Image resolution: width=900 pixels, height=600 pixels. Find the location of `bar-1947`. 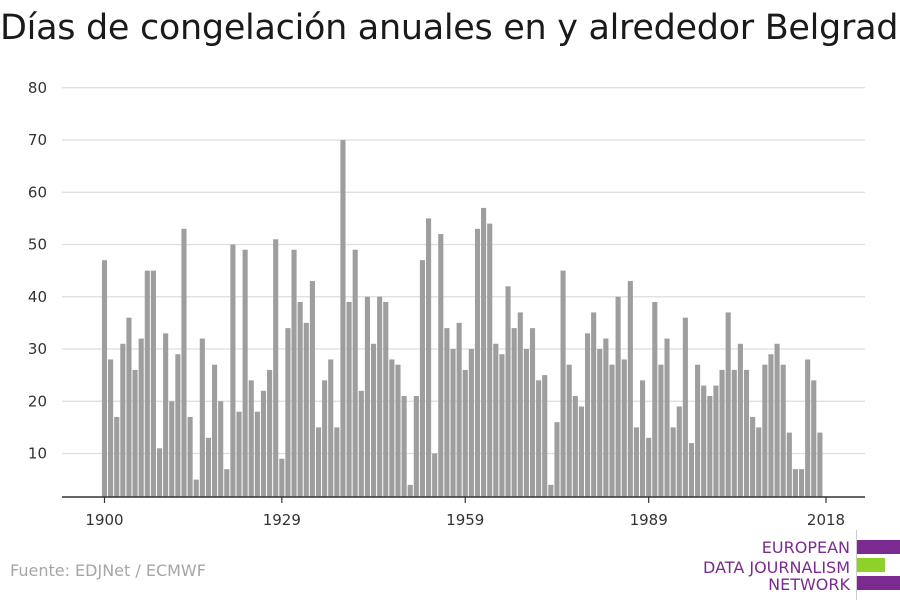

bar-1947 is located at coordinates (392, 428).